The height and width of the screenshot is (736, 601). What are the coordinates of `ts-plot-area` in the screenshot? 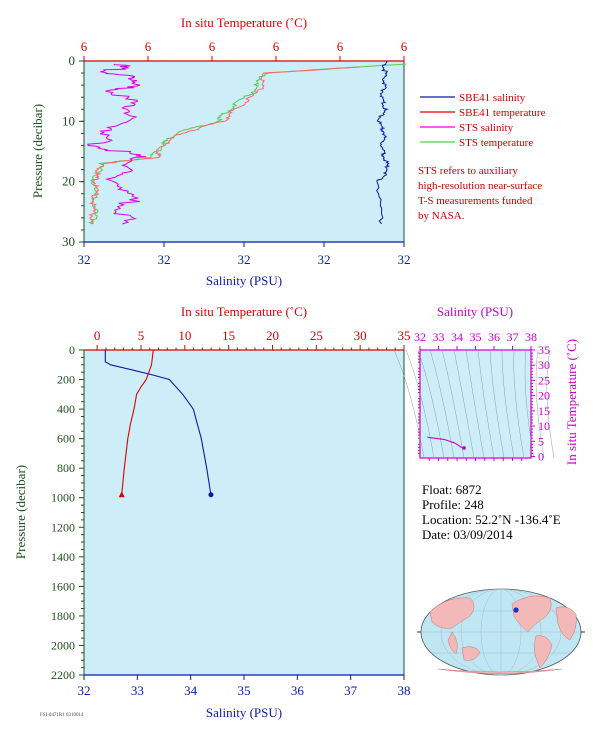 It's located at (475, 404).